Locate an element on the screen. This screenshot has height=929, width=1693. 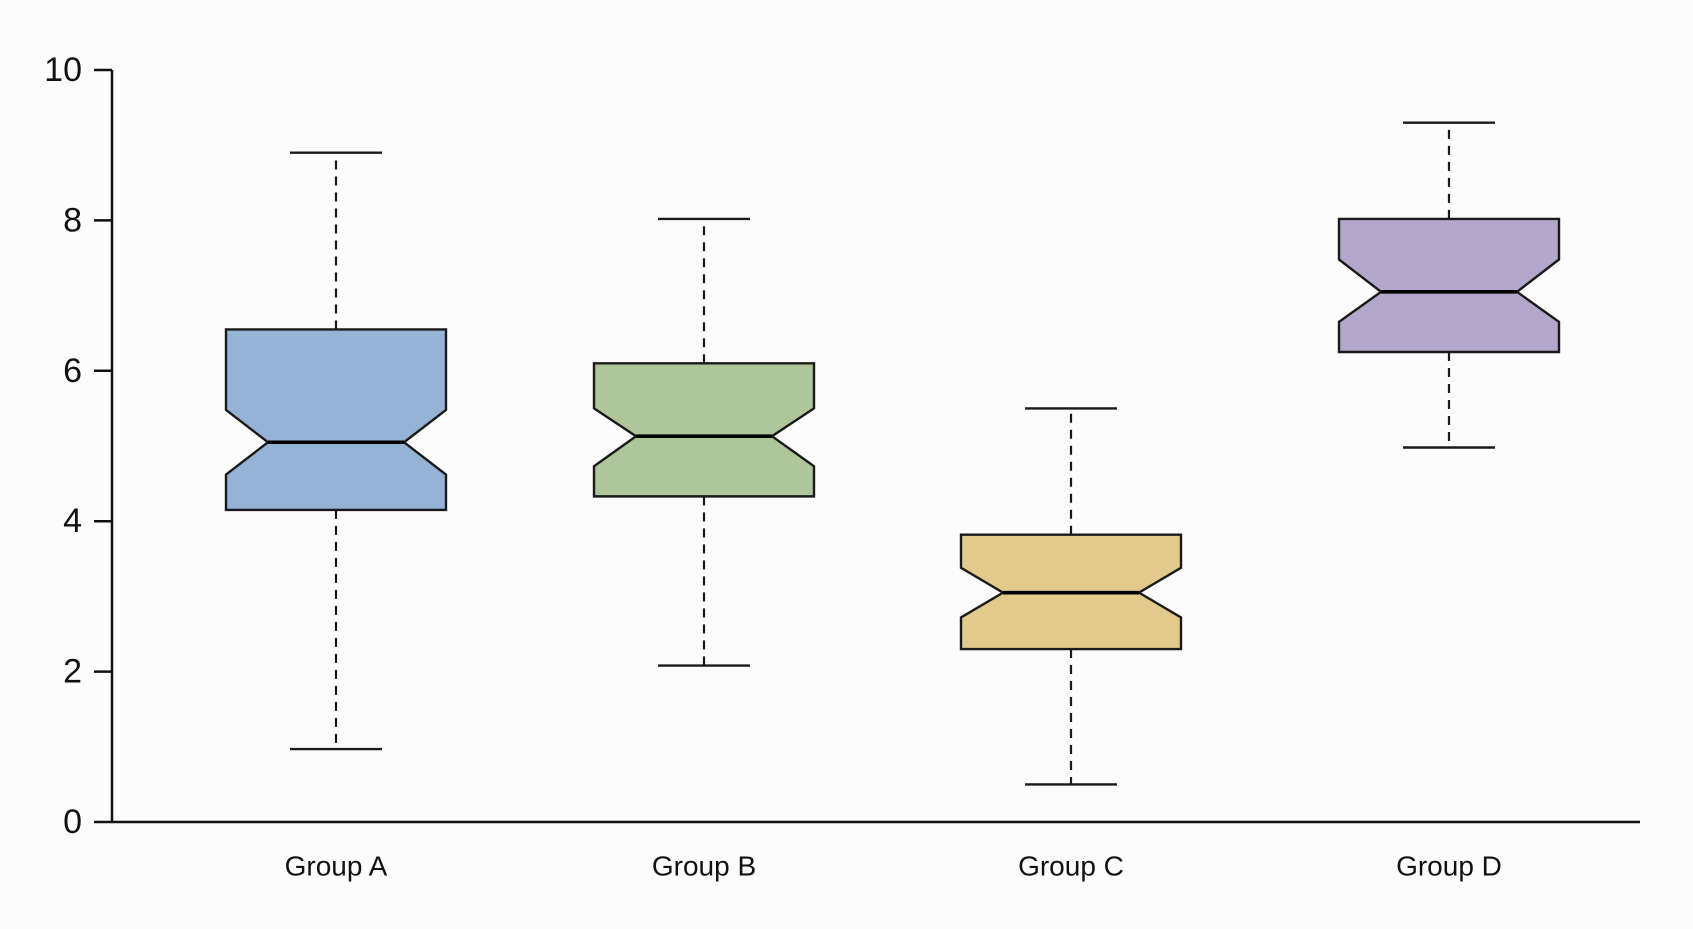
y-tick-label: 2 is located at coordinates (72, 672).